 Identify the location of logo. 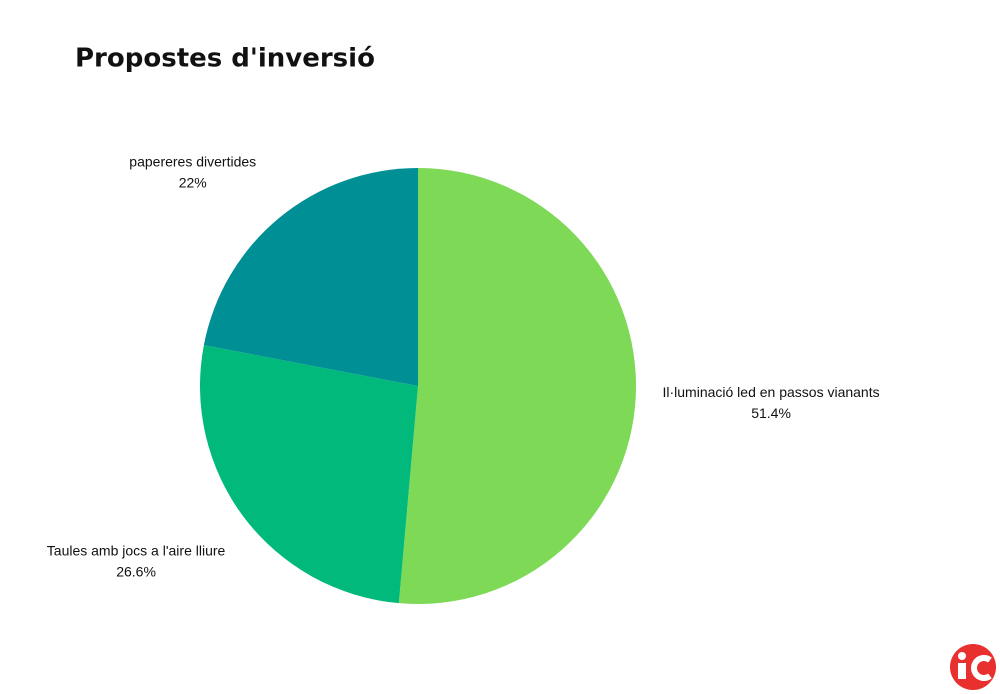
(973, 667).